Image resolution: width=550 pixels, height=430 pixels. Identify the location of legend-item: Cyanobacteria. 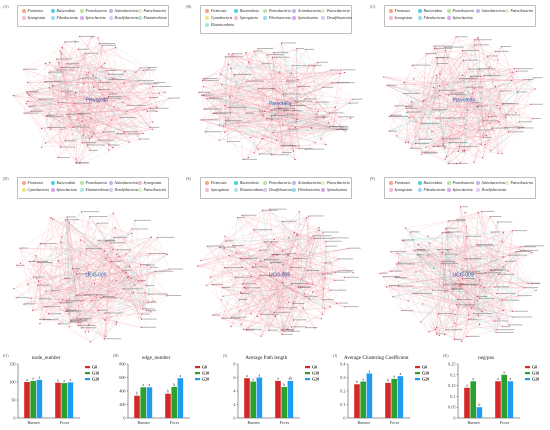
(35, 190).